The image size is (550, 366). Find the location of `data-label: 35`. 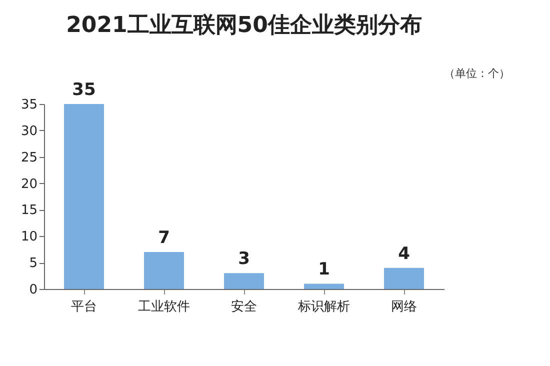

data-label: 35 is located at coordinates (84, 90).